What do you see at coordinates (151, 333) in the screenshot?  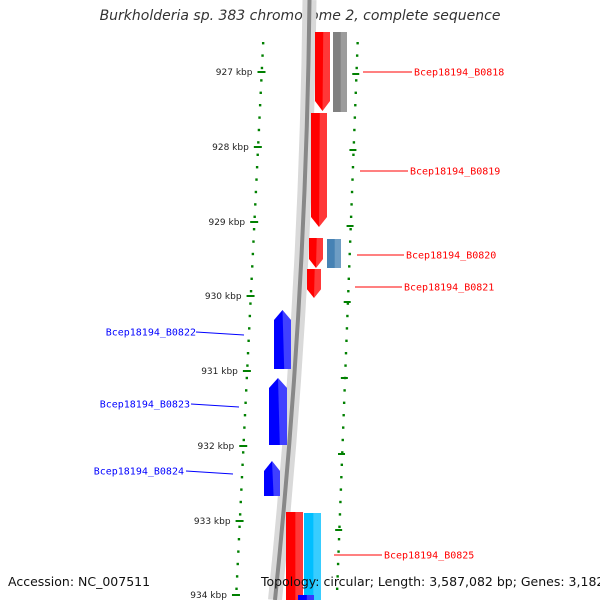 I see `gene-label: Bcep18194_B0822` at bounding box center [151, 333].